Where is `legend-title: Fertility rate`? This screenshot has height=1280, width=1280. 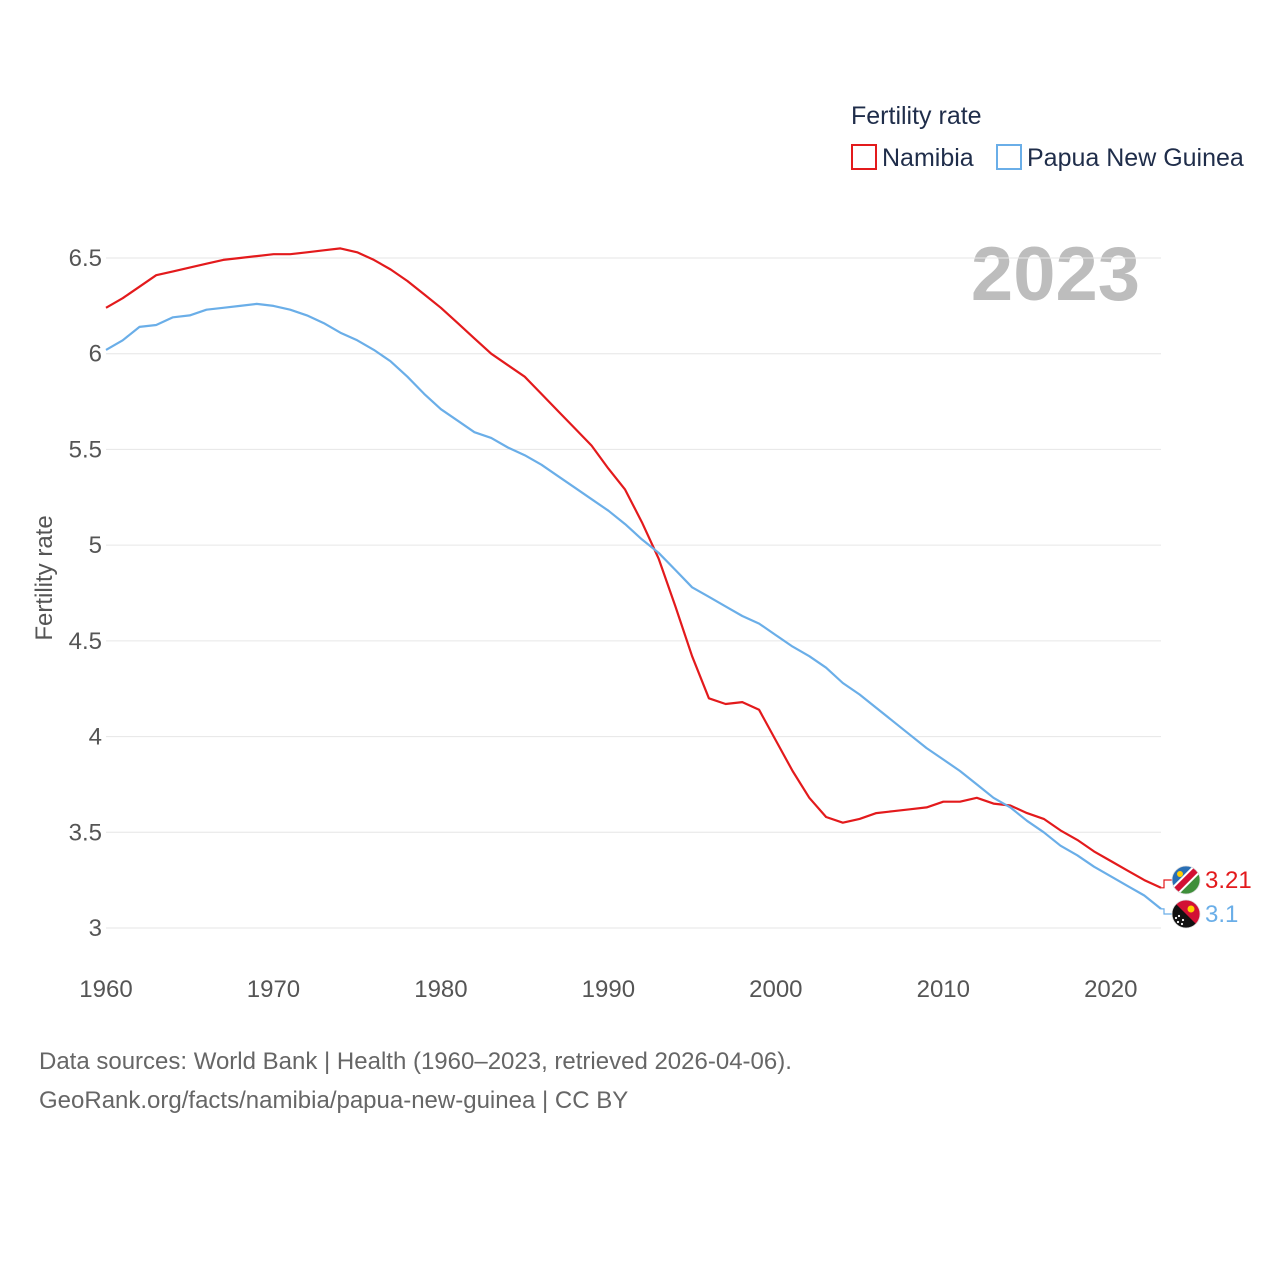 legend-title: Fertility rate is located at coordinates (916, 116).